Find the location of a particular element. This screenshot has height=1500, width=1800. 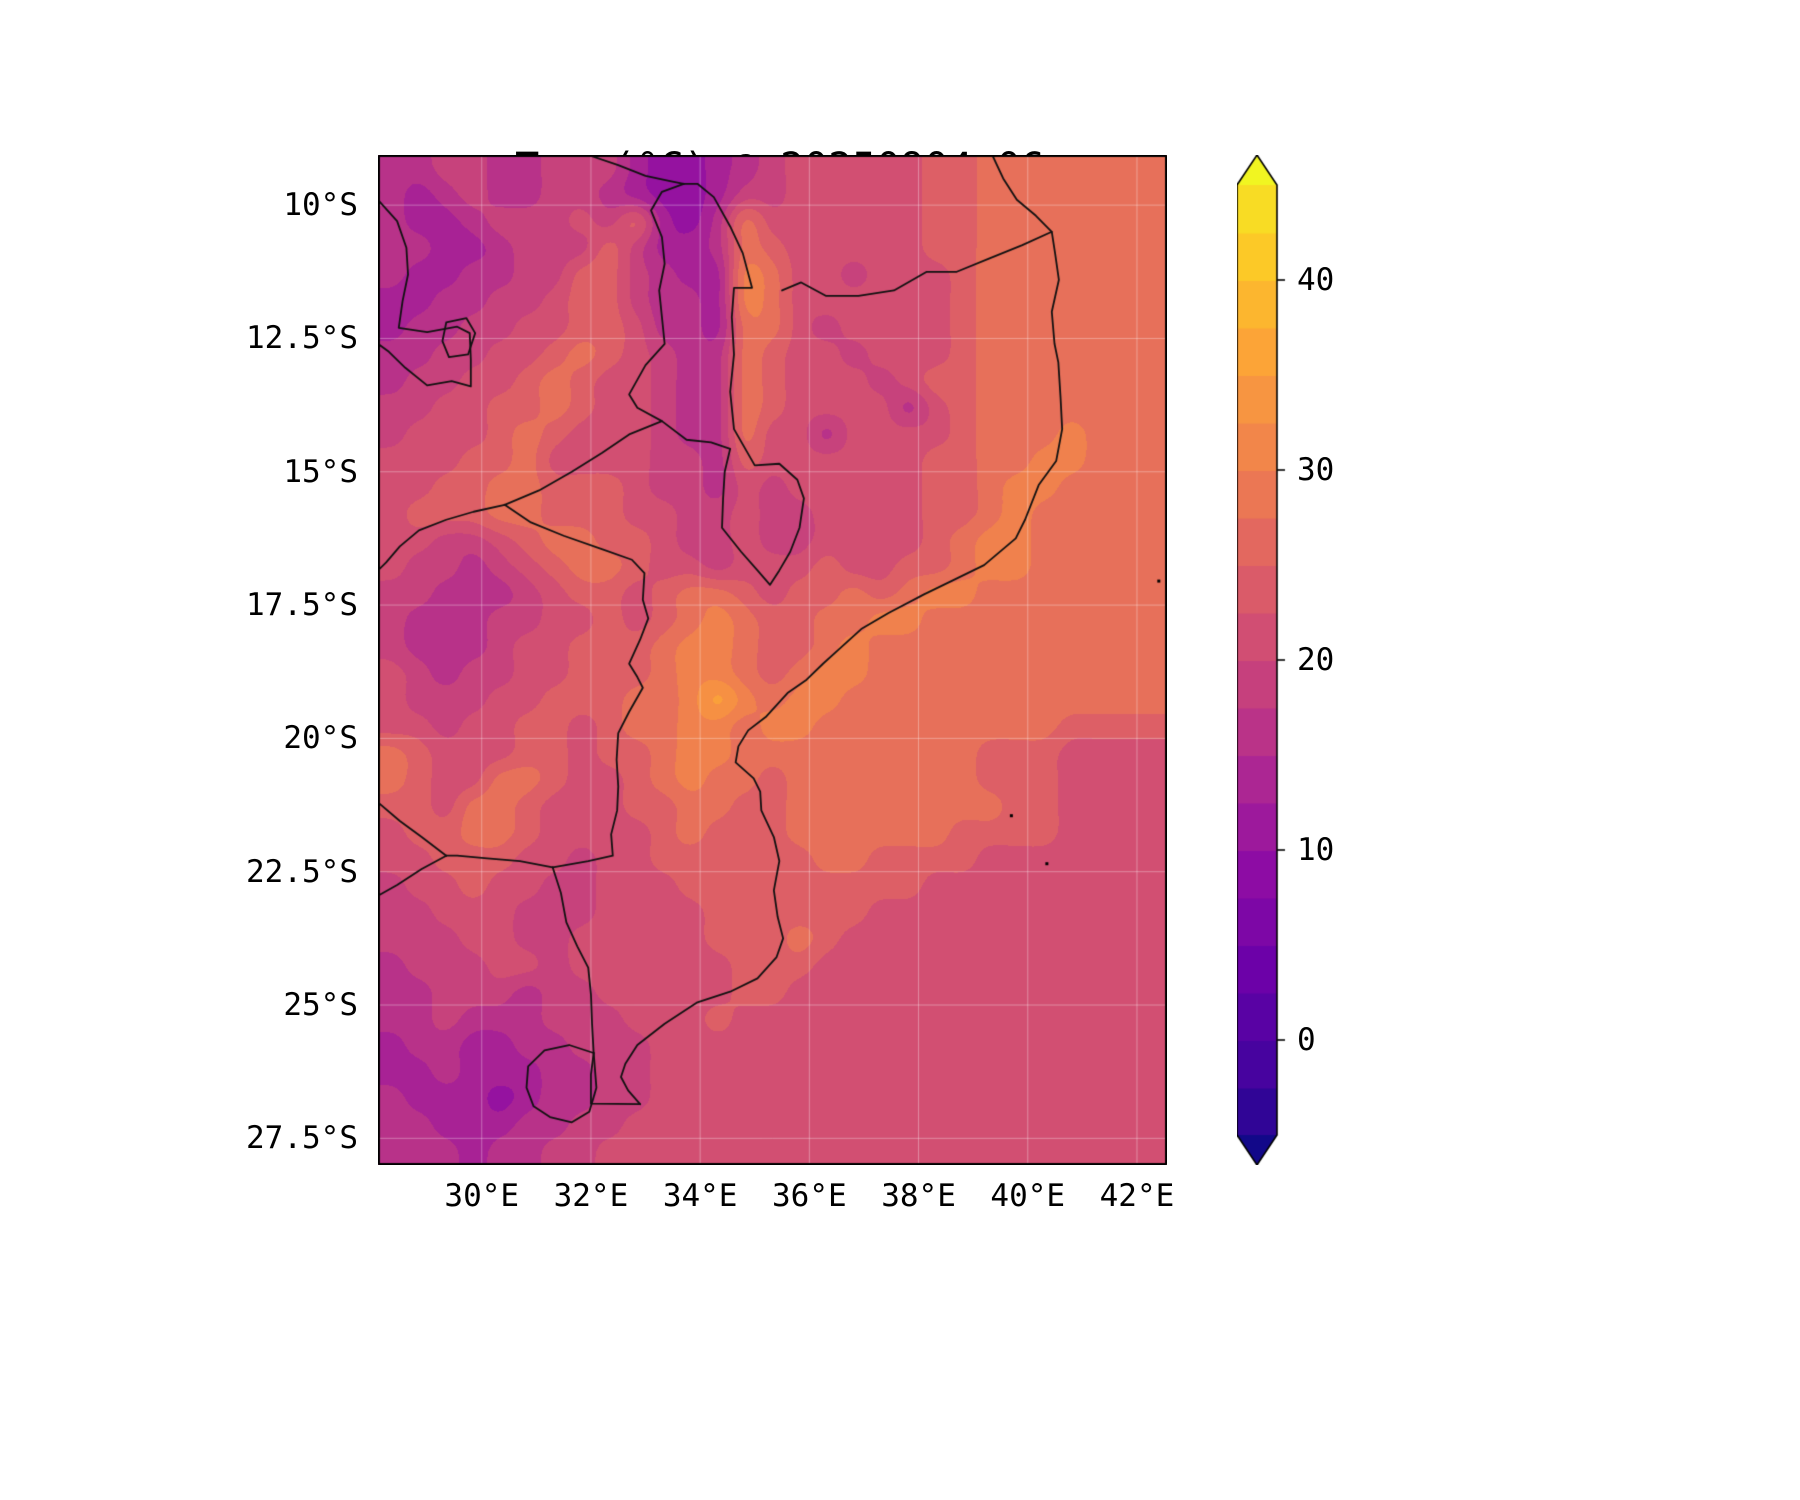

colorbar-tick-label: 20 is located at coordinates (1316, 660).